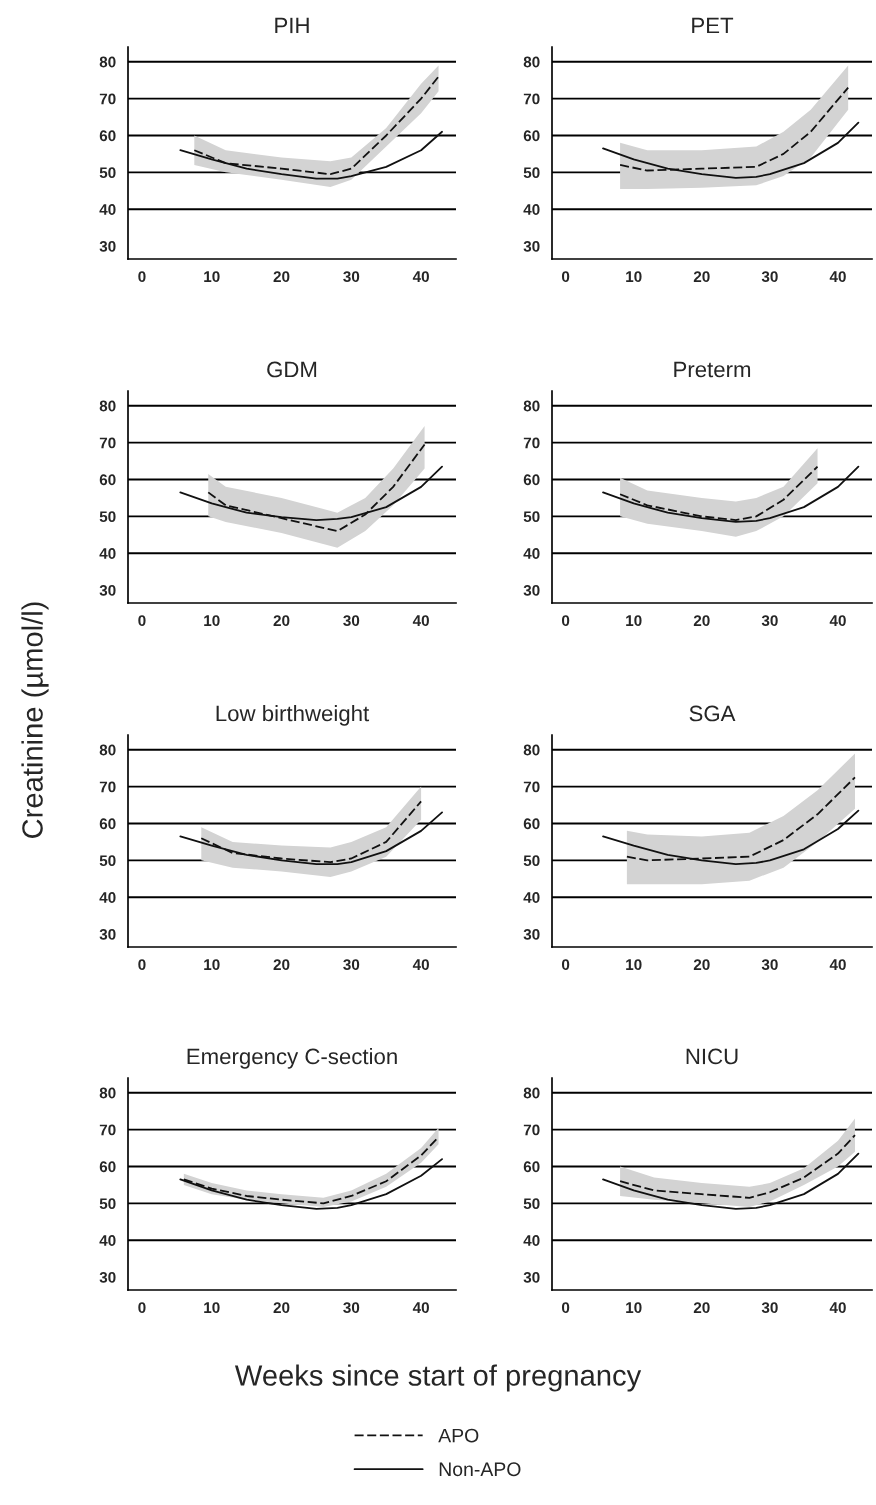  Describe the element at coordinates (438, 1378) in the screenshot. I see `x-axis-title: Weeks since start of pregnancy` at that location.